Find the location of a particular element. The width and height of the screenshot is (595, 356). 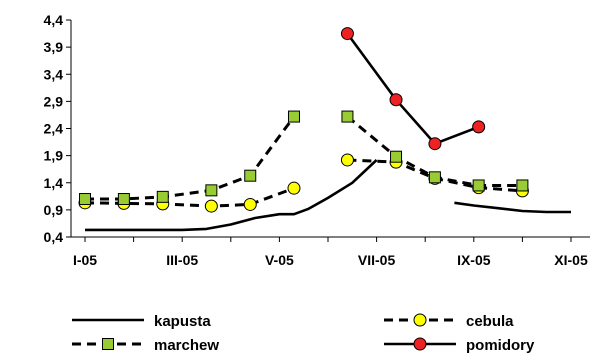

x-tick-label: I-05 is located at coordinates (85, 260).